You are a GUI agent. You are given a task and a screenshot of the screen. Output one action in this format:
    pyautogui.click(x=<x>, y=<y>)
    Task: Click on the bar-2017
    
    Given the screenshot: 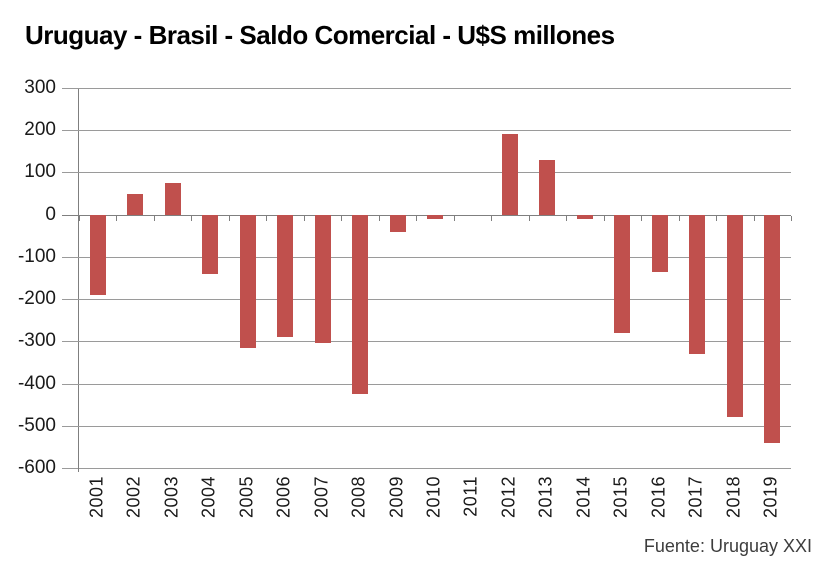 What is the action you would take?
    pyautogui.click(x=697, y=284)
    